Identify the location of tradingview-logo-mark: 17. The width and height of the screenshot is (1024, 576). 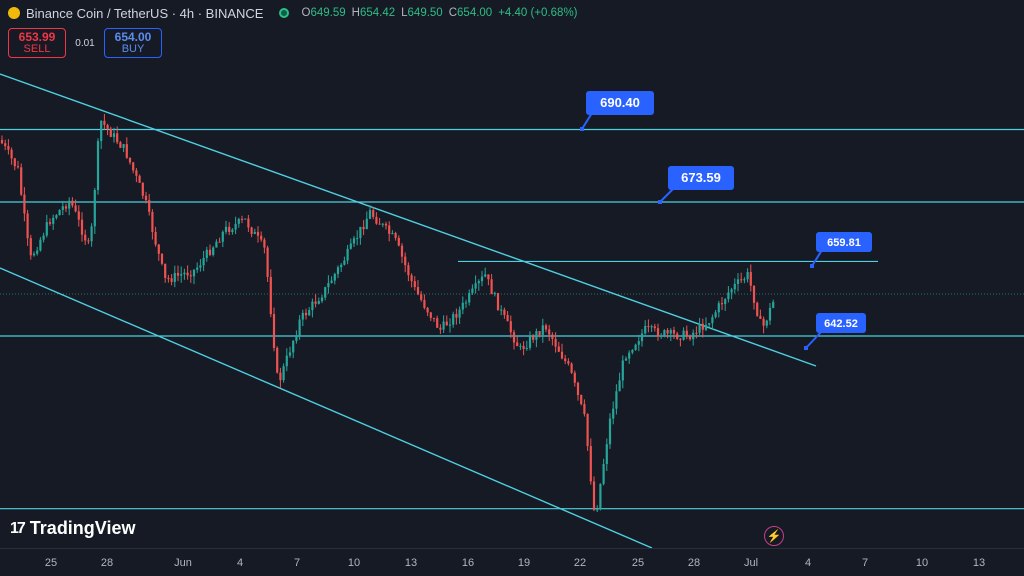
(18, 528).